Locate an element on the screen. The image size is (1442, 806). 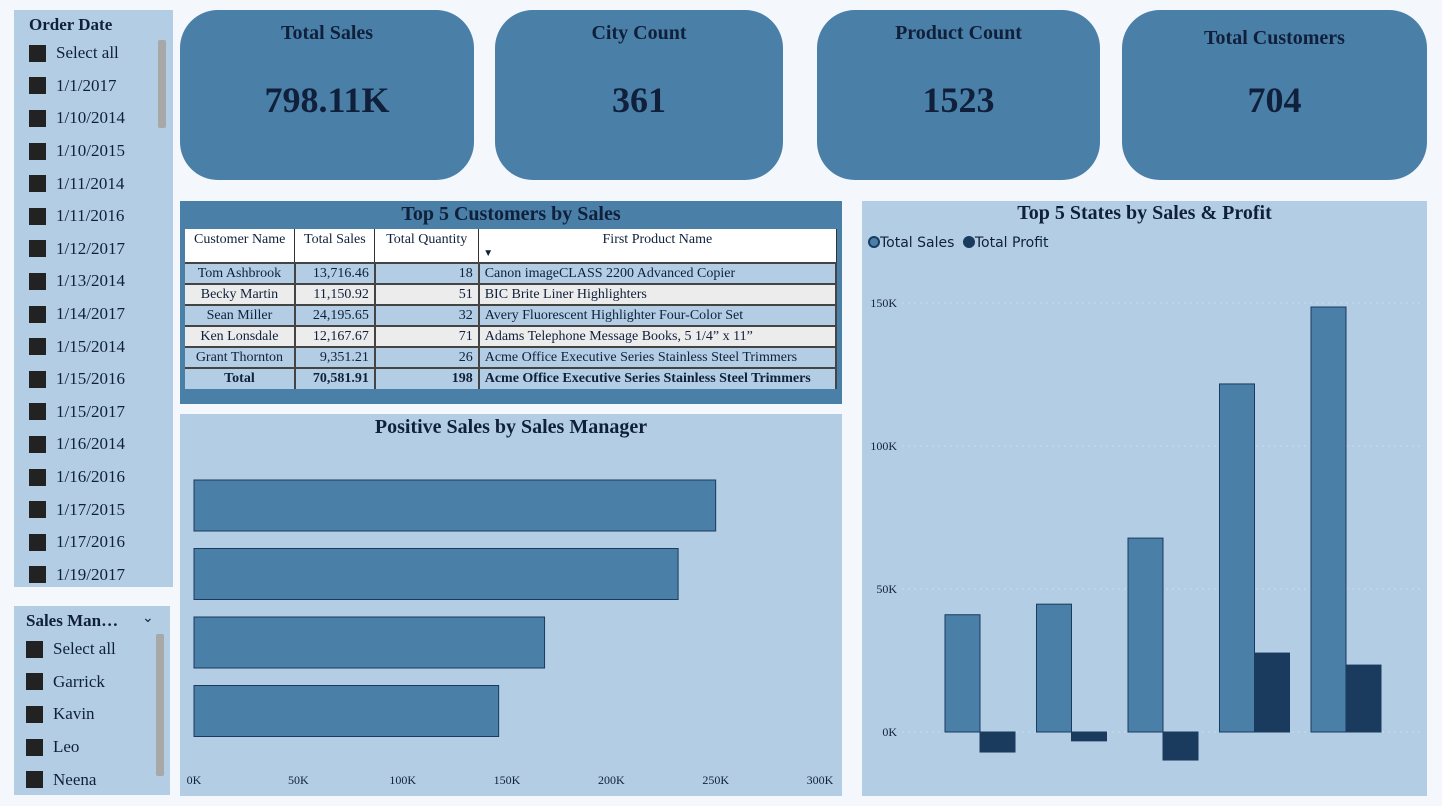
y-tick-label: 0K is located at coordinates (889, 732).